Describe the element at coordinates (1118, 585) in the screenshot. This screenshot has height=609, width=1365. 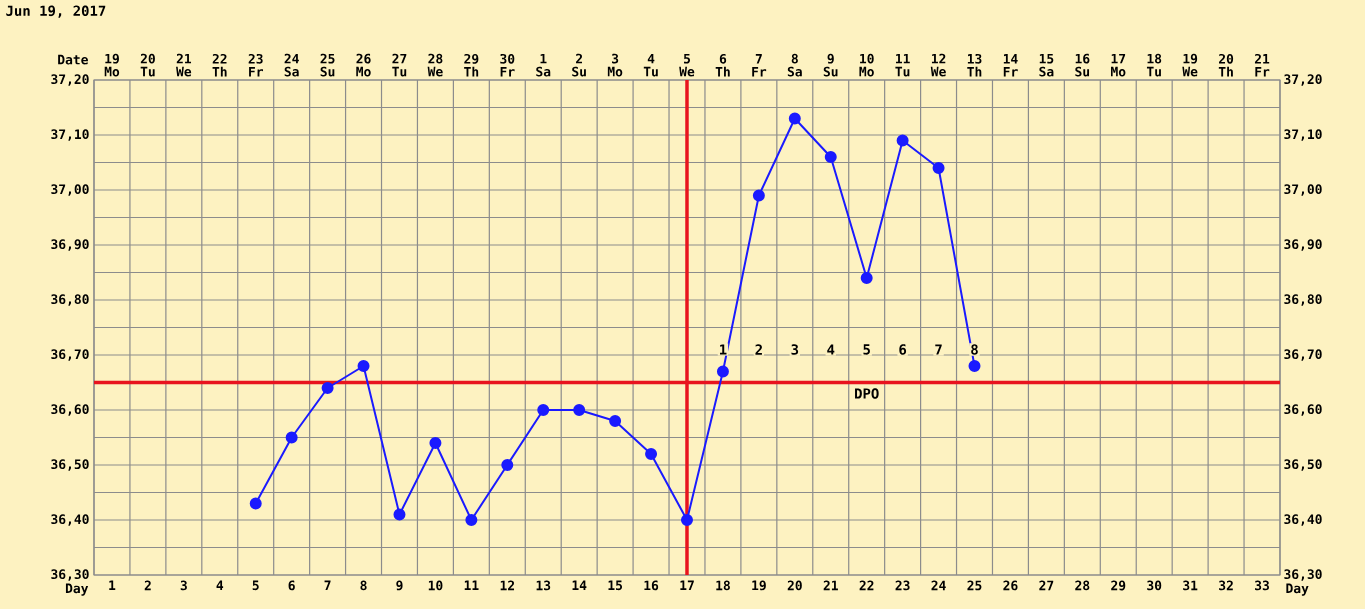
I see `x-tick-label: 29` at that location.